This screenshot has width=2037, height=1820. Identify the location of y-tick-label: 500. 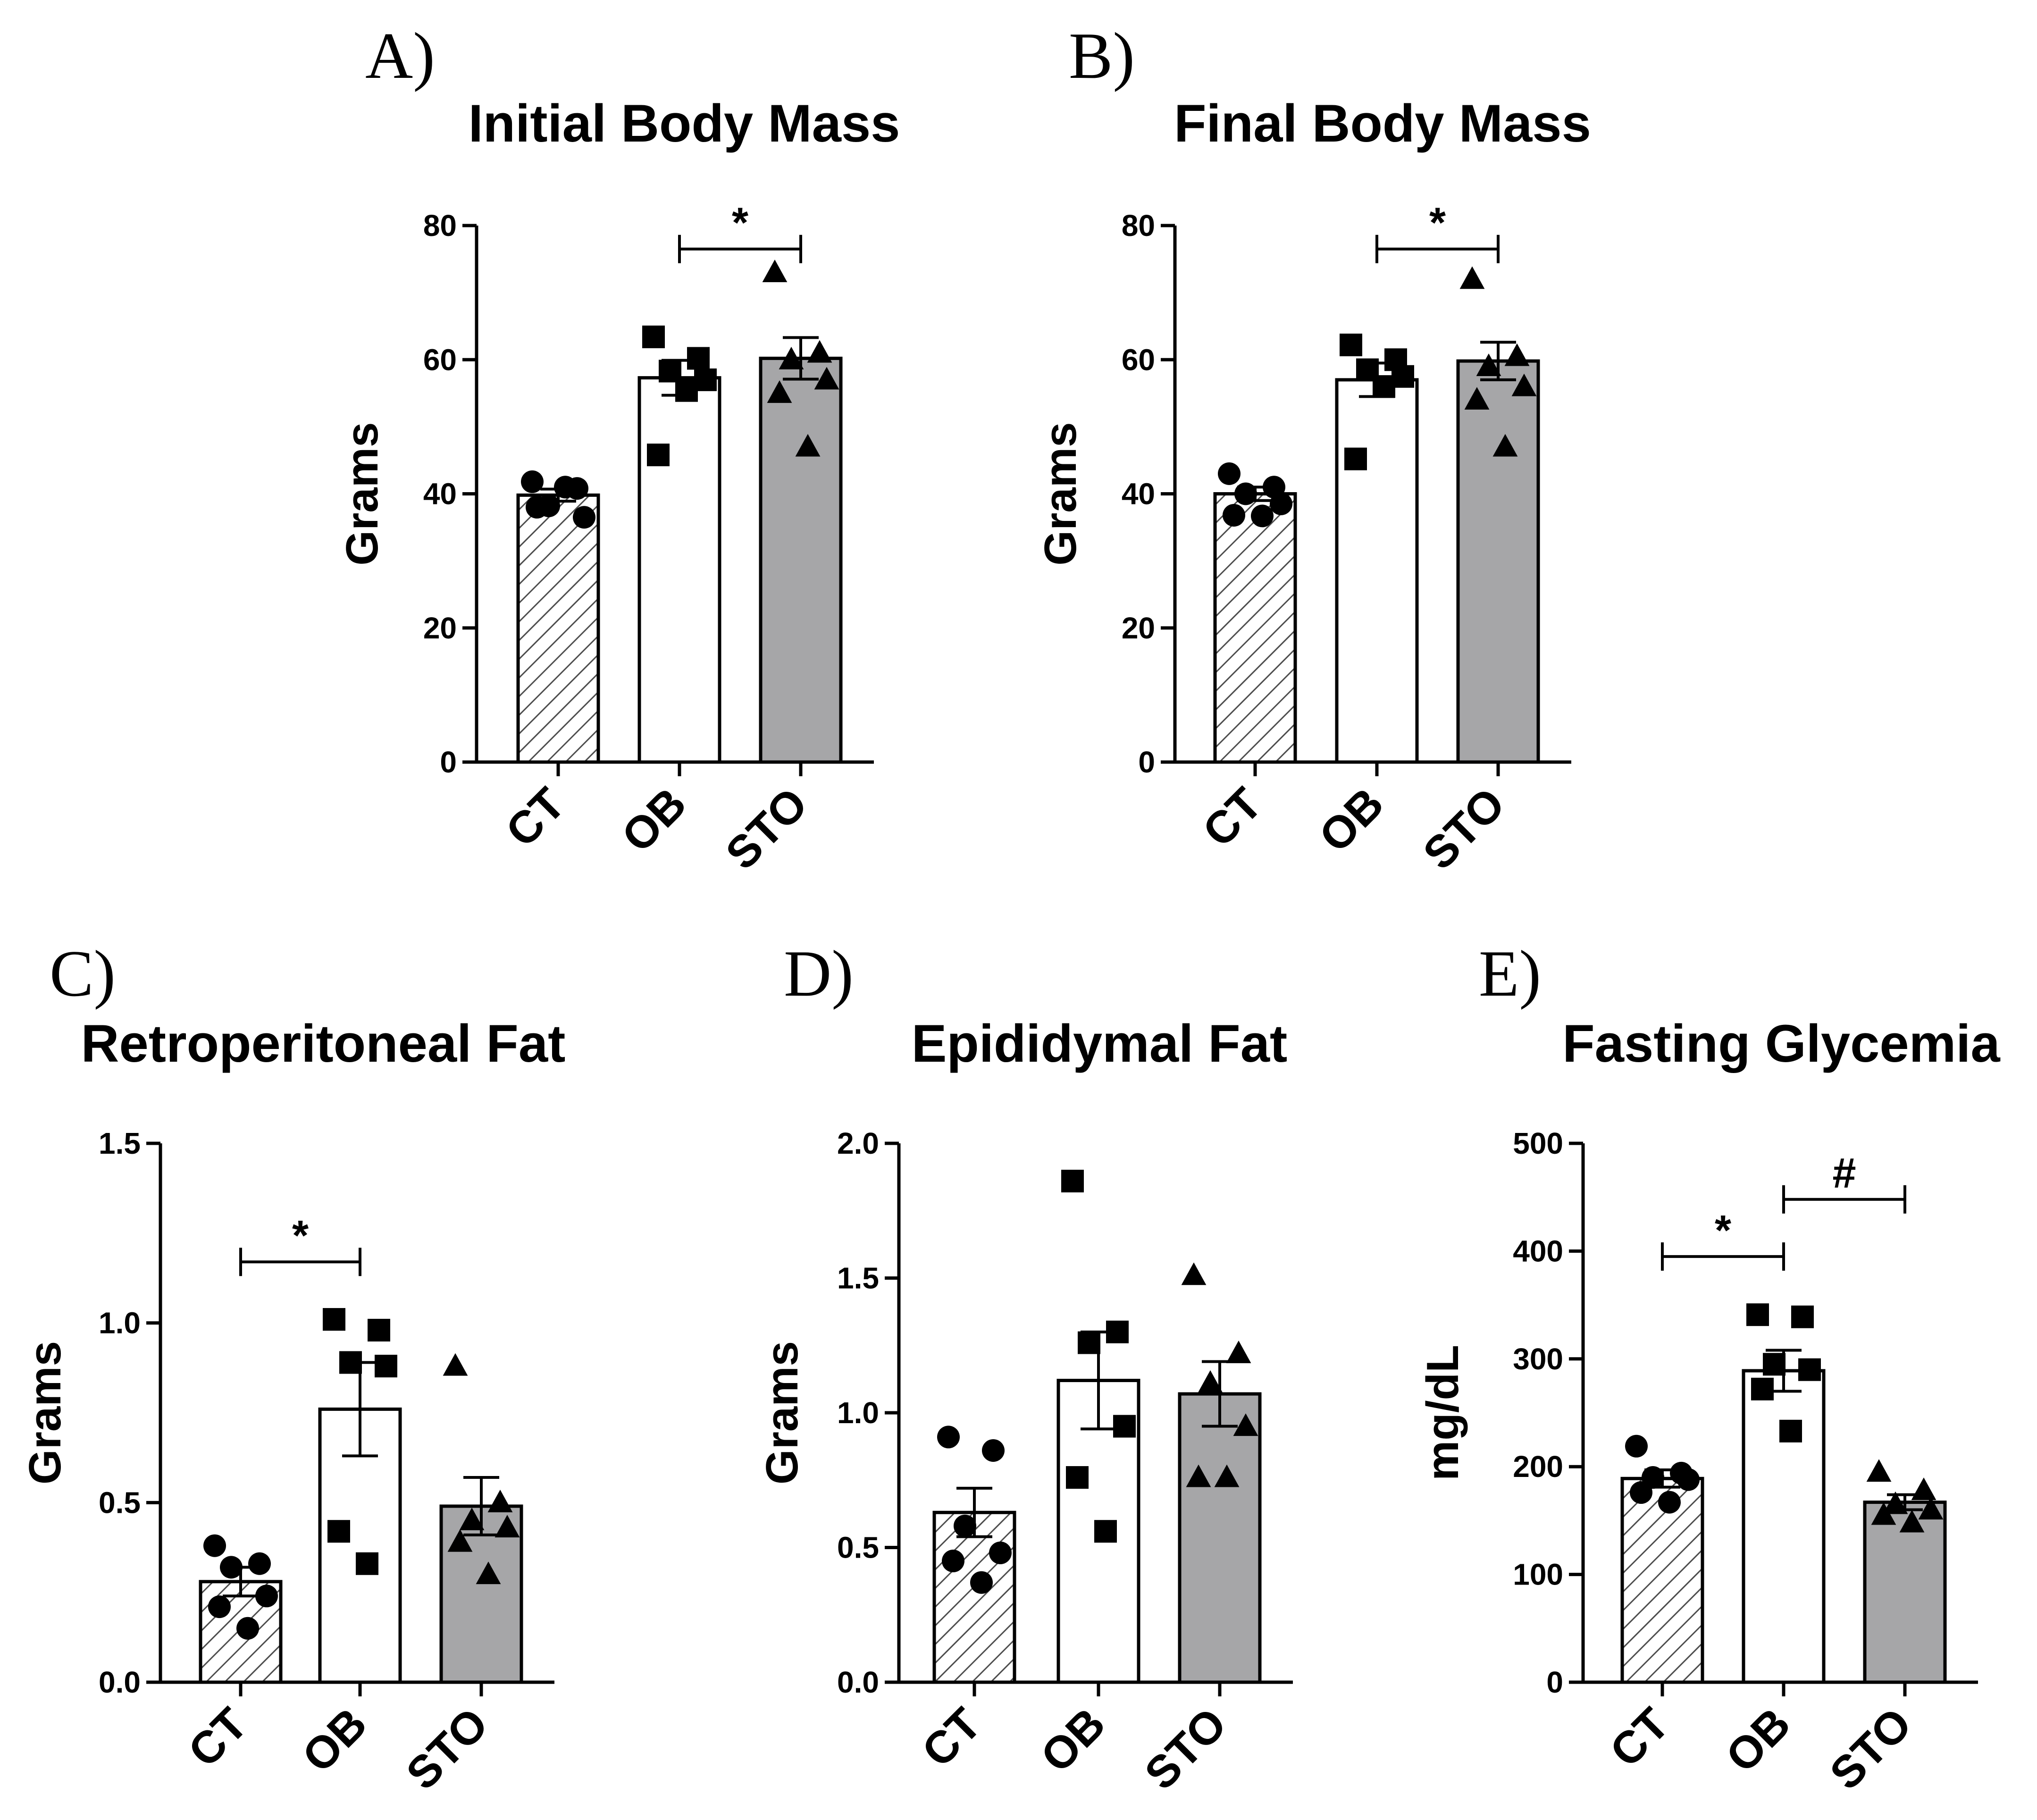
(1538, 1143).